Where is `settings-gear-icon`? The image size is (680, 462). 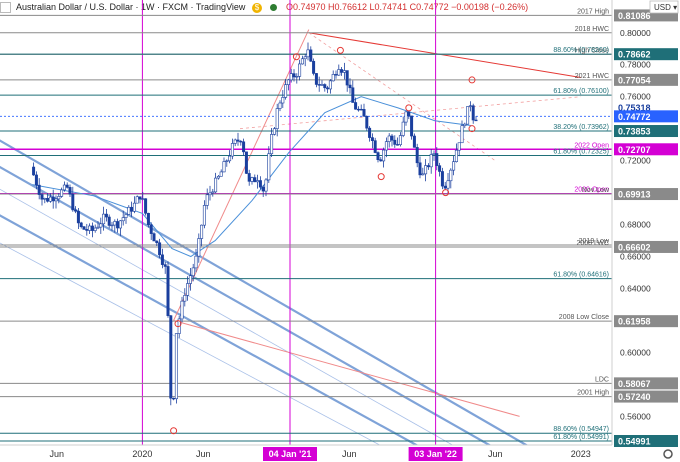 settings-gear-icon is located at coordinates (668, 454).